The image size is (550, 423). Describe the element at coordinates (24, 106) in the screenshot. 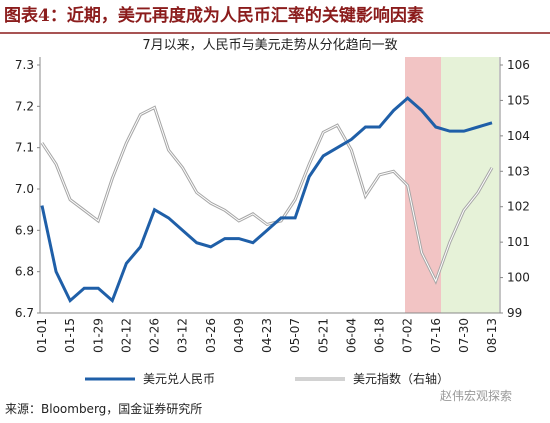

I see `y-tick-label: 7.2` at that location.